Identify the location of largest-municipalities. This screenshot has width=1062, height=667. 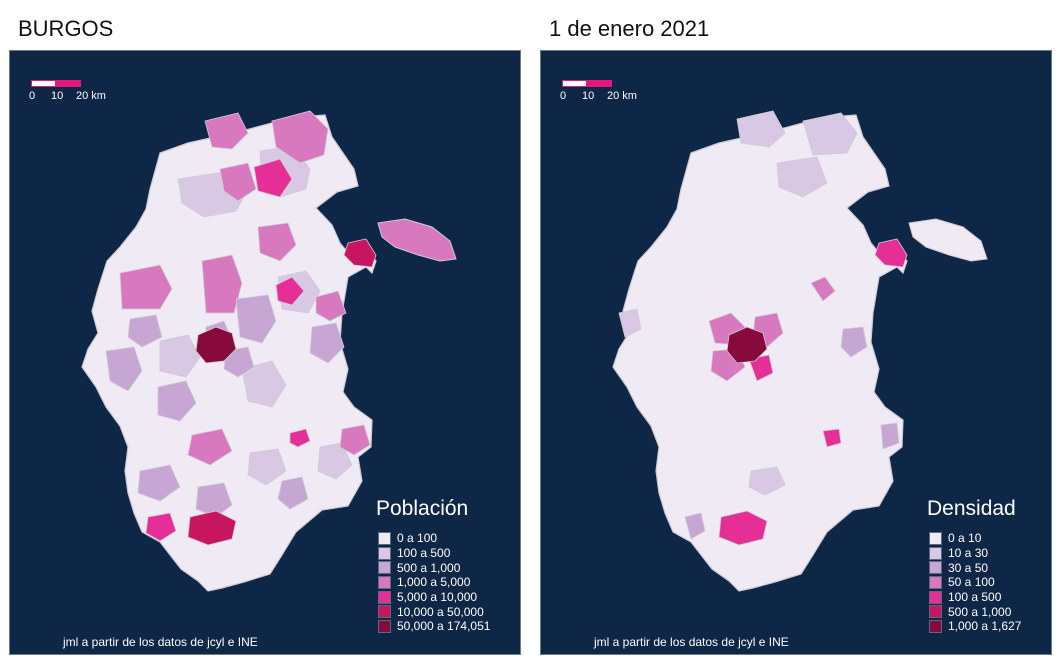
(282, 392).